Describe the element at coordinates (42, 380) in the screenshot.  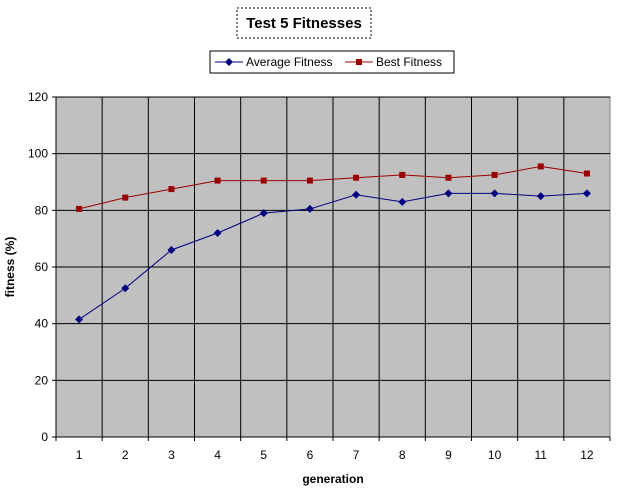
I see `y-tick-label: 20` at that location.